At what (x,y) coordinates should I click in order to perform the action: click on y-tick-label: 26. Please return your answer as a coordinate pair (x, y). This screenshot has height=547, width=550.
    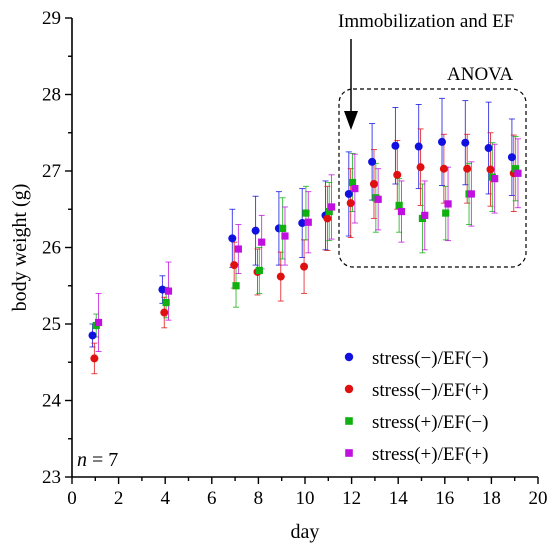
    Looking at the image, I should click on (51, 248).